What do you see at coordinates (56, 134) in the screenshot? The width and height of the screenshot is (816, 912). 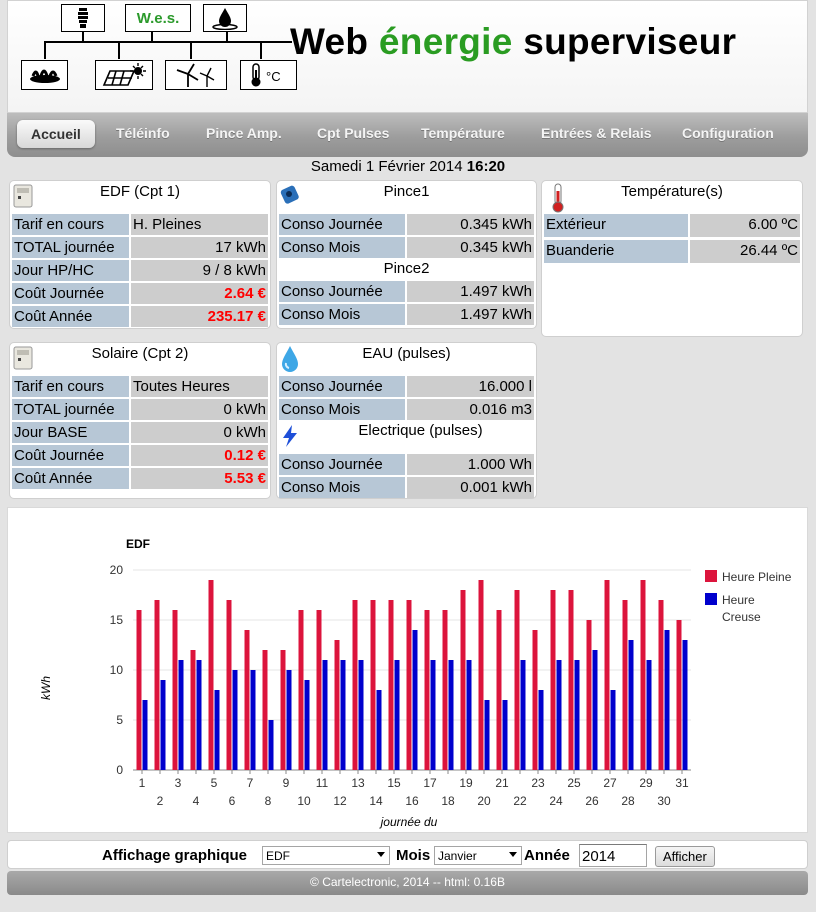 I see `nav-item-accueil: Accueil` at bounding box center [56, 134].